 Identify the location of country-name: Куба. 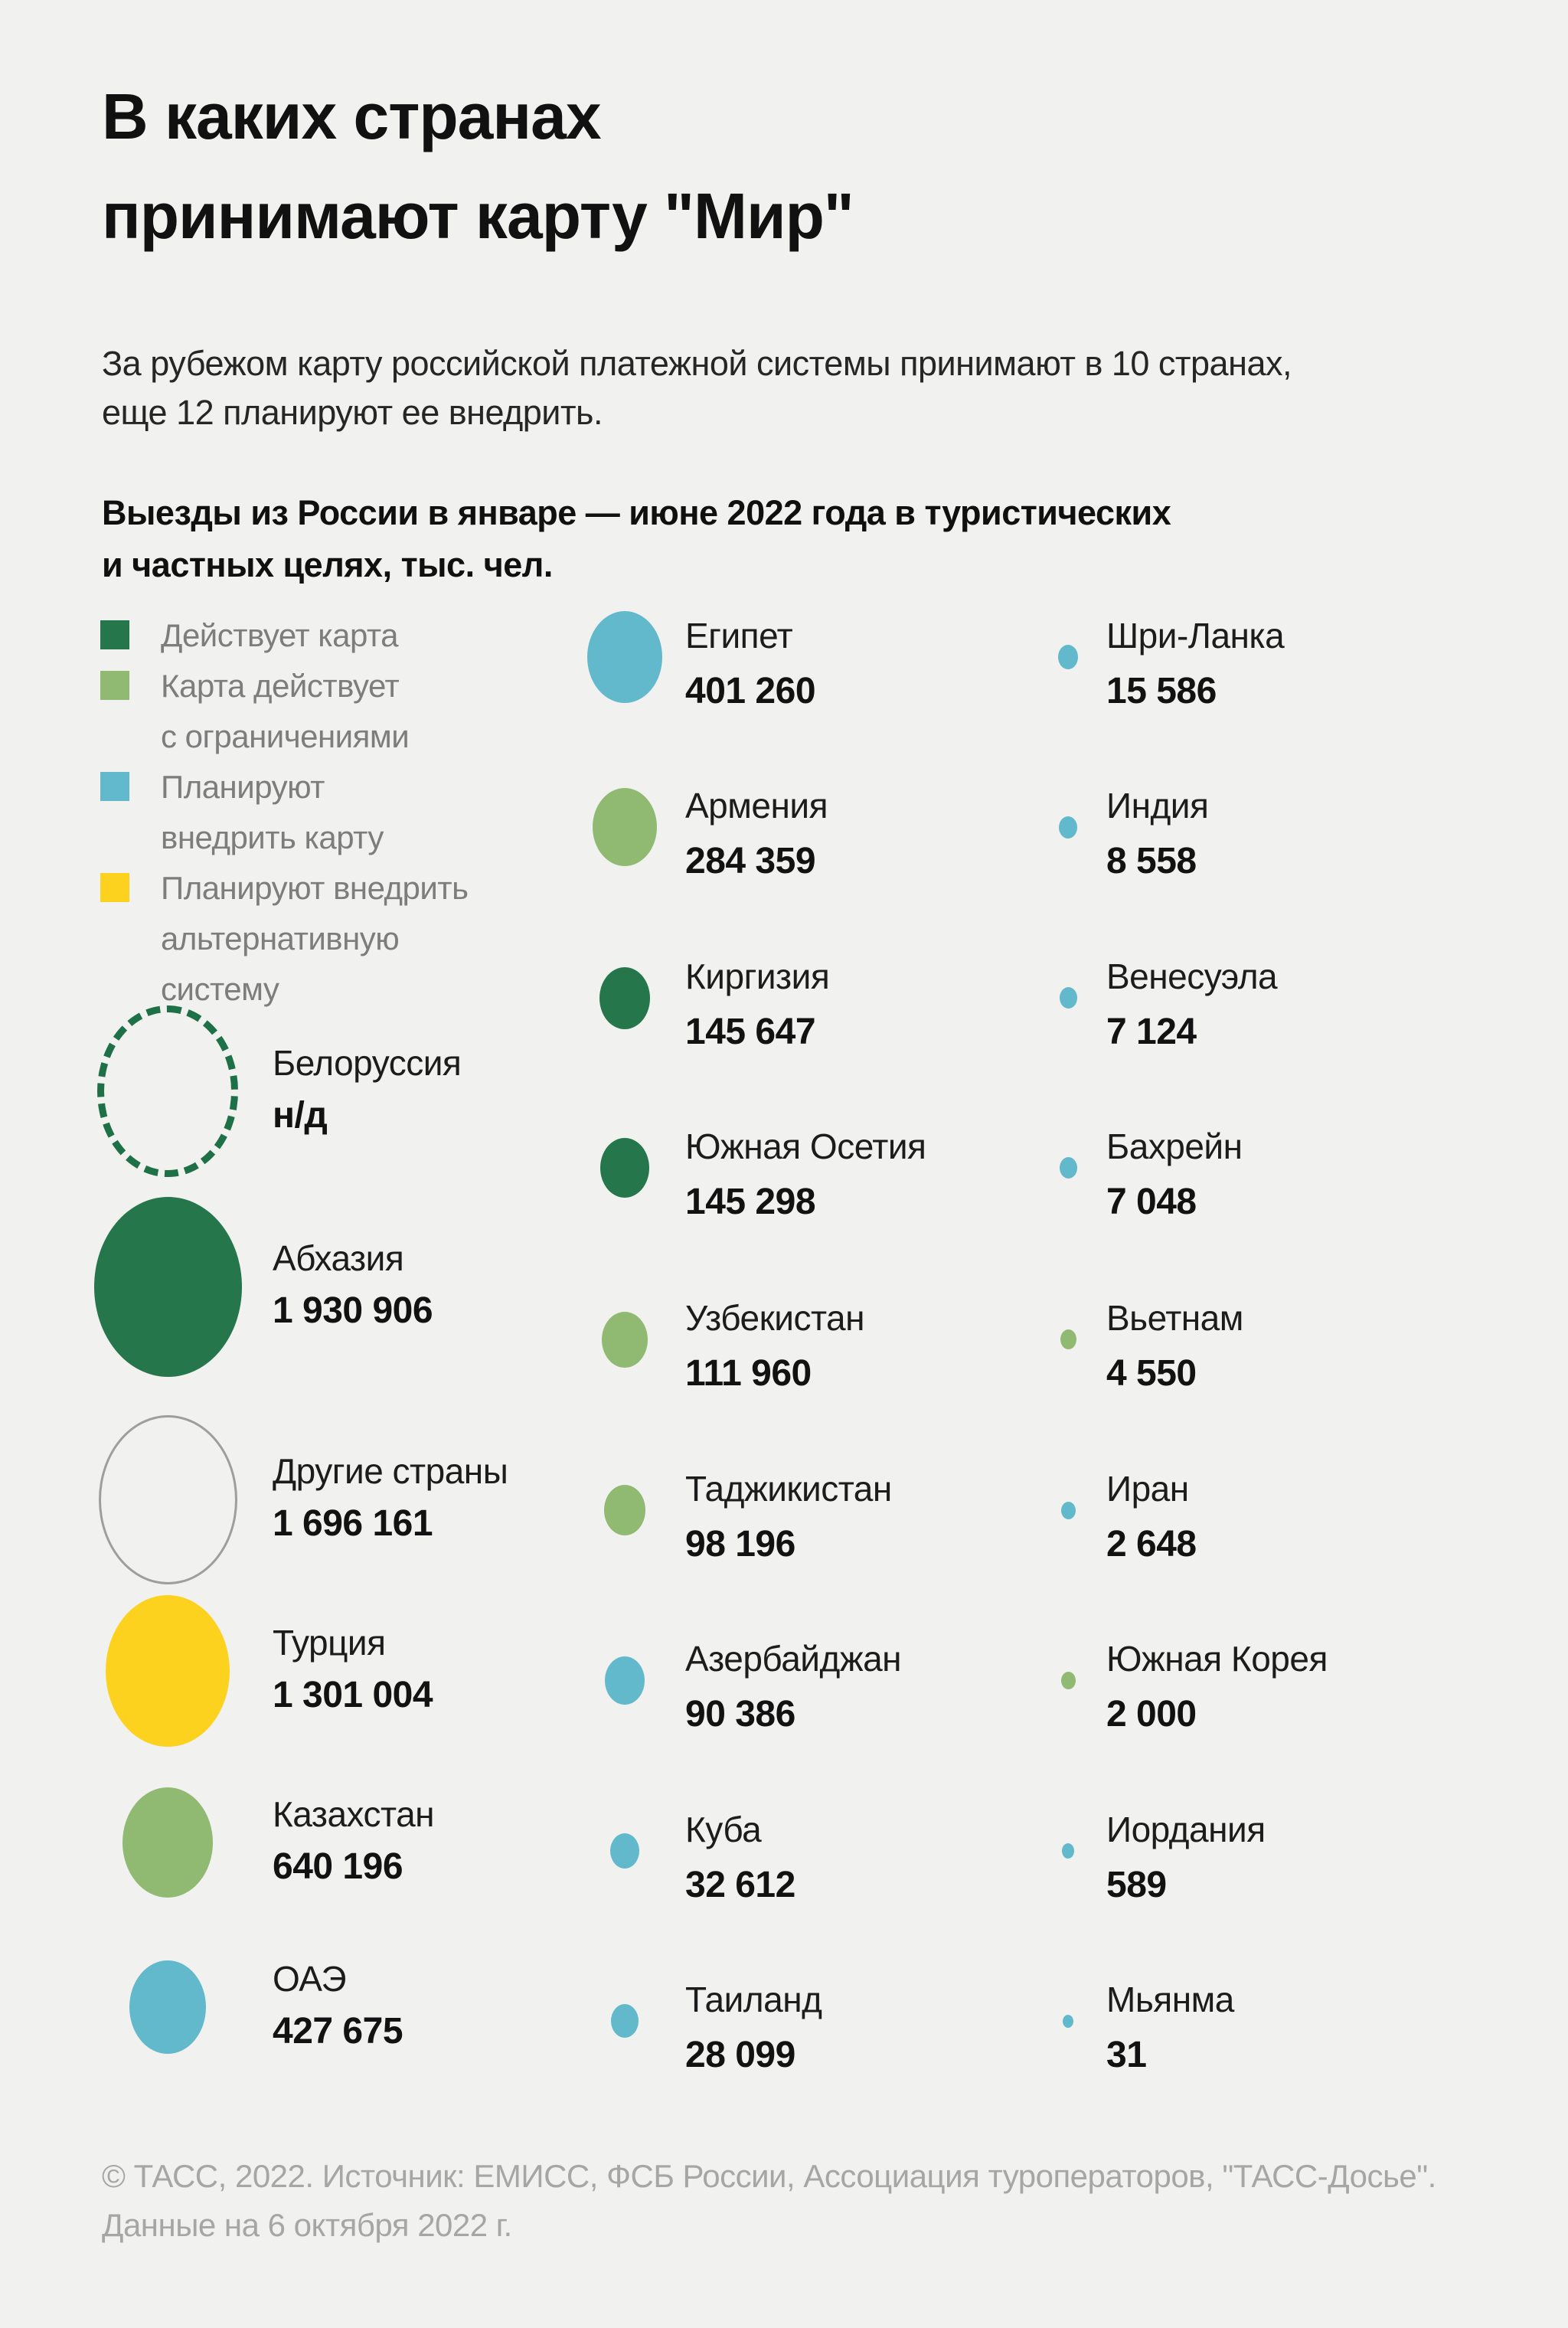
(723, 1829).